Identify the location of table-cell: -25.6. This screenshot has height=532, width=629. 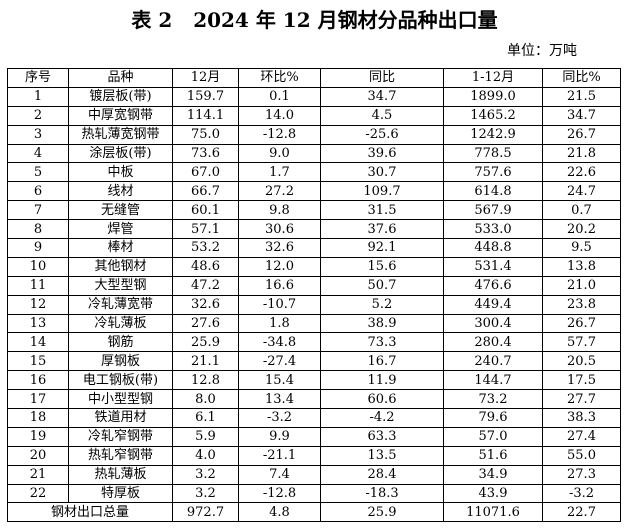
(382, 134).